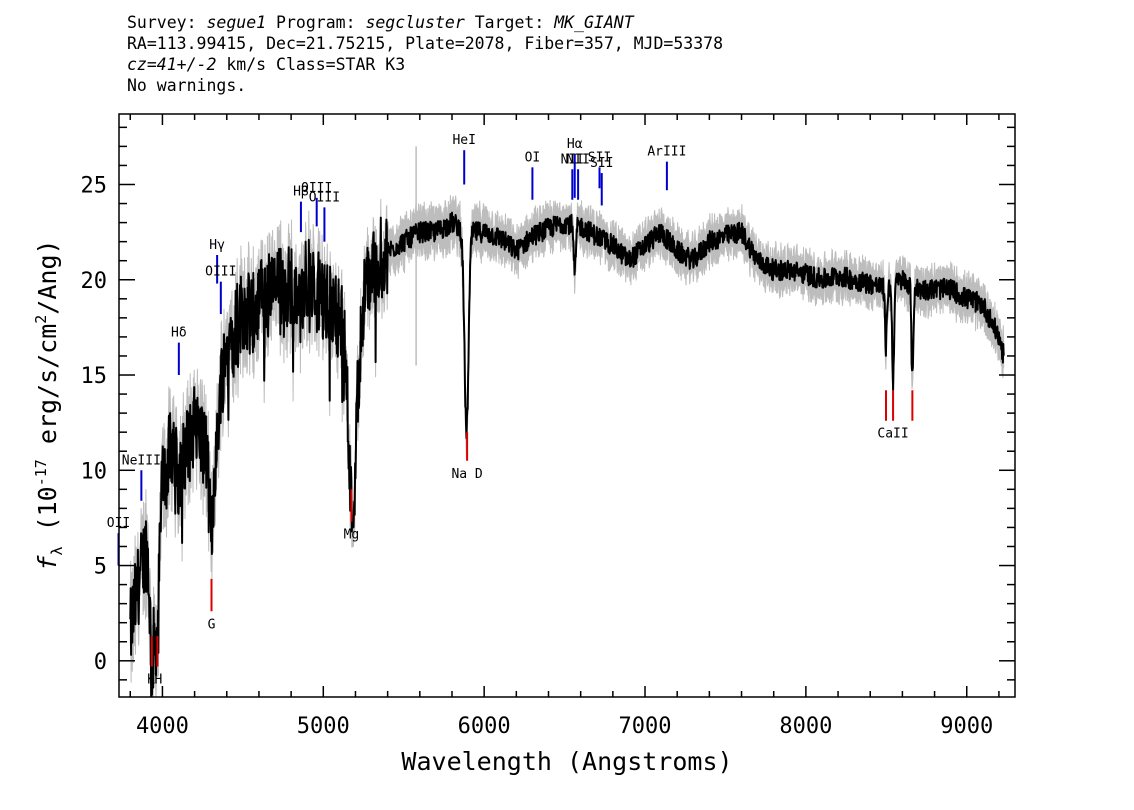  I want to click on absorption-line-label: Mg, so click(352, 535).